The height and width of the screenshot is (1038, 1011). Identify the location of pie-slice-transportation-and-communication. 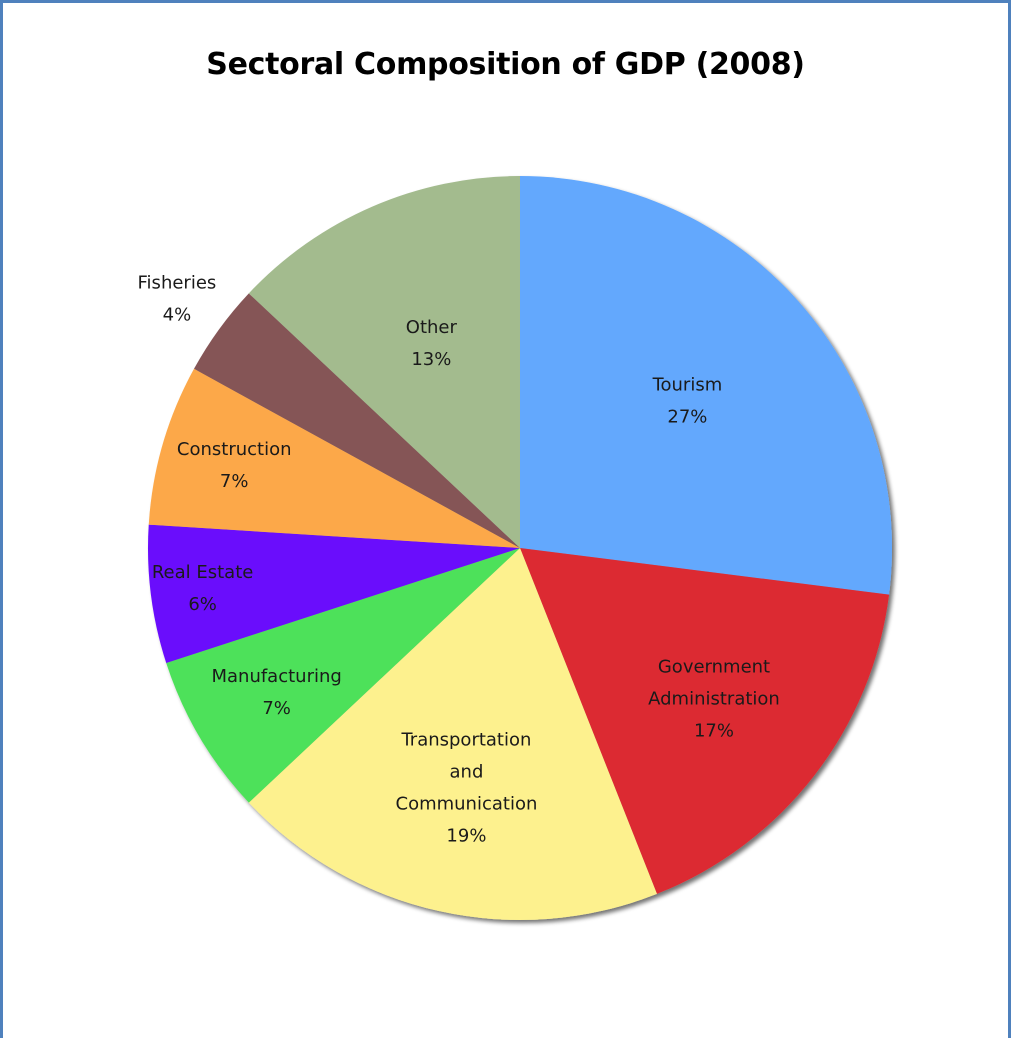
(452, 734).